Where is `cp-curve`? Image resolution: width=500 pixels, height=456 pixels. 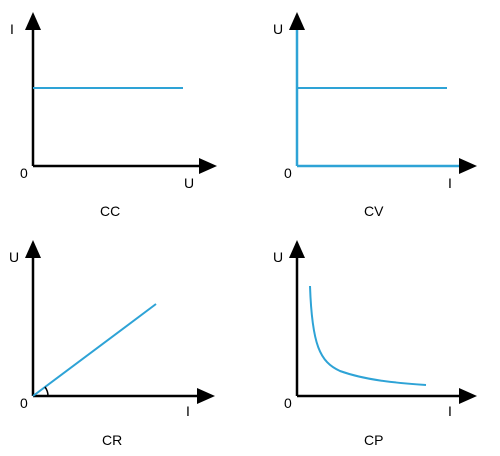 cp-curve is located at coordinates (368, 335).